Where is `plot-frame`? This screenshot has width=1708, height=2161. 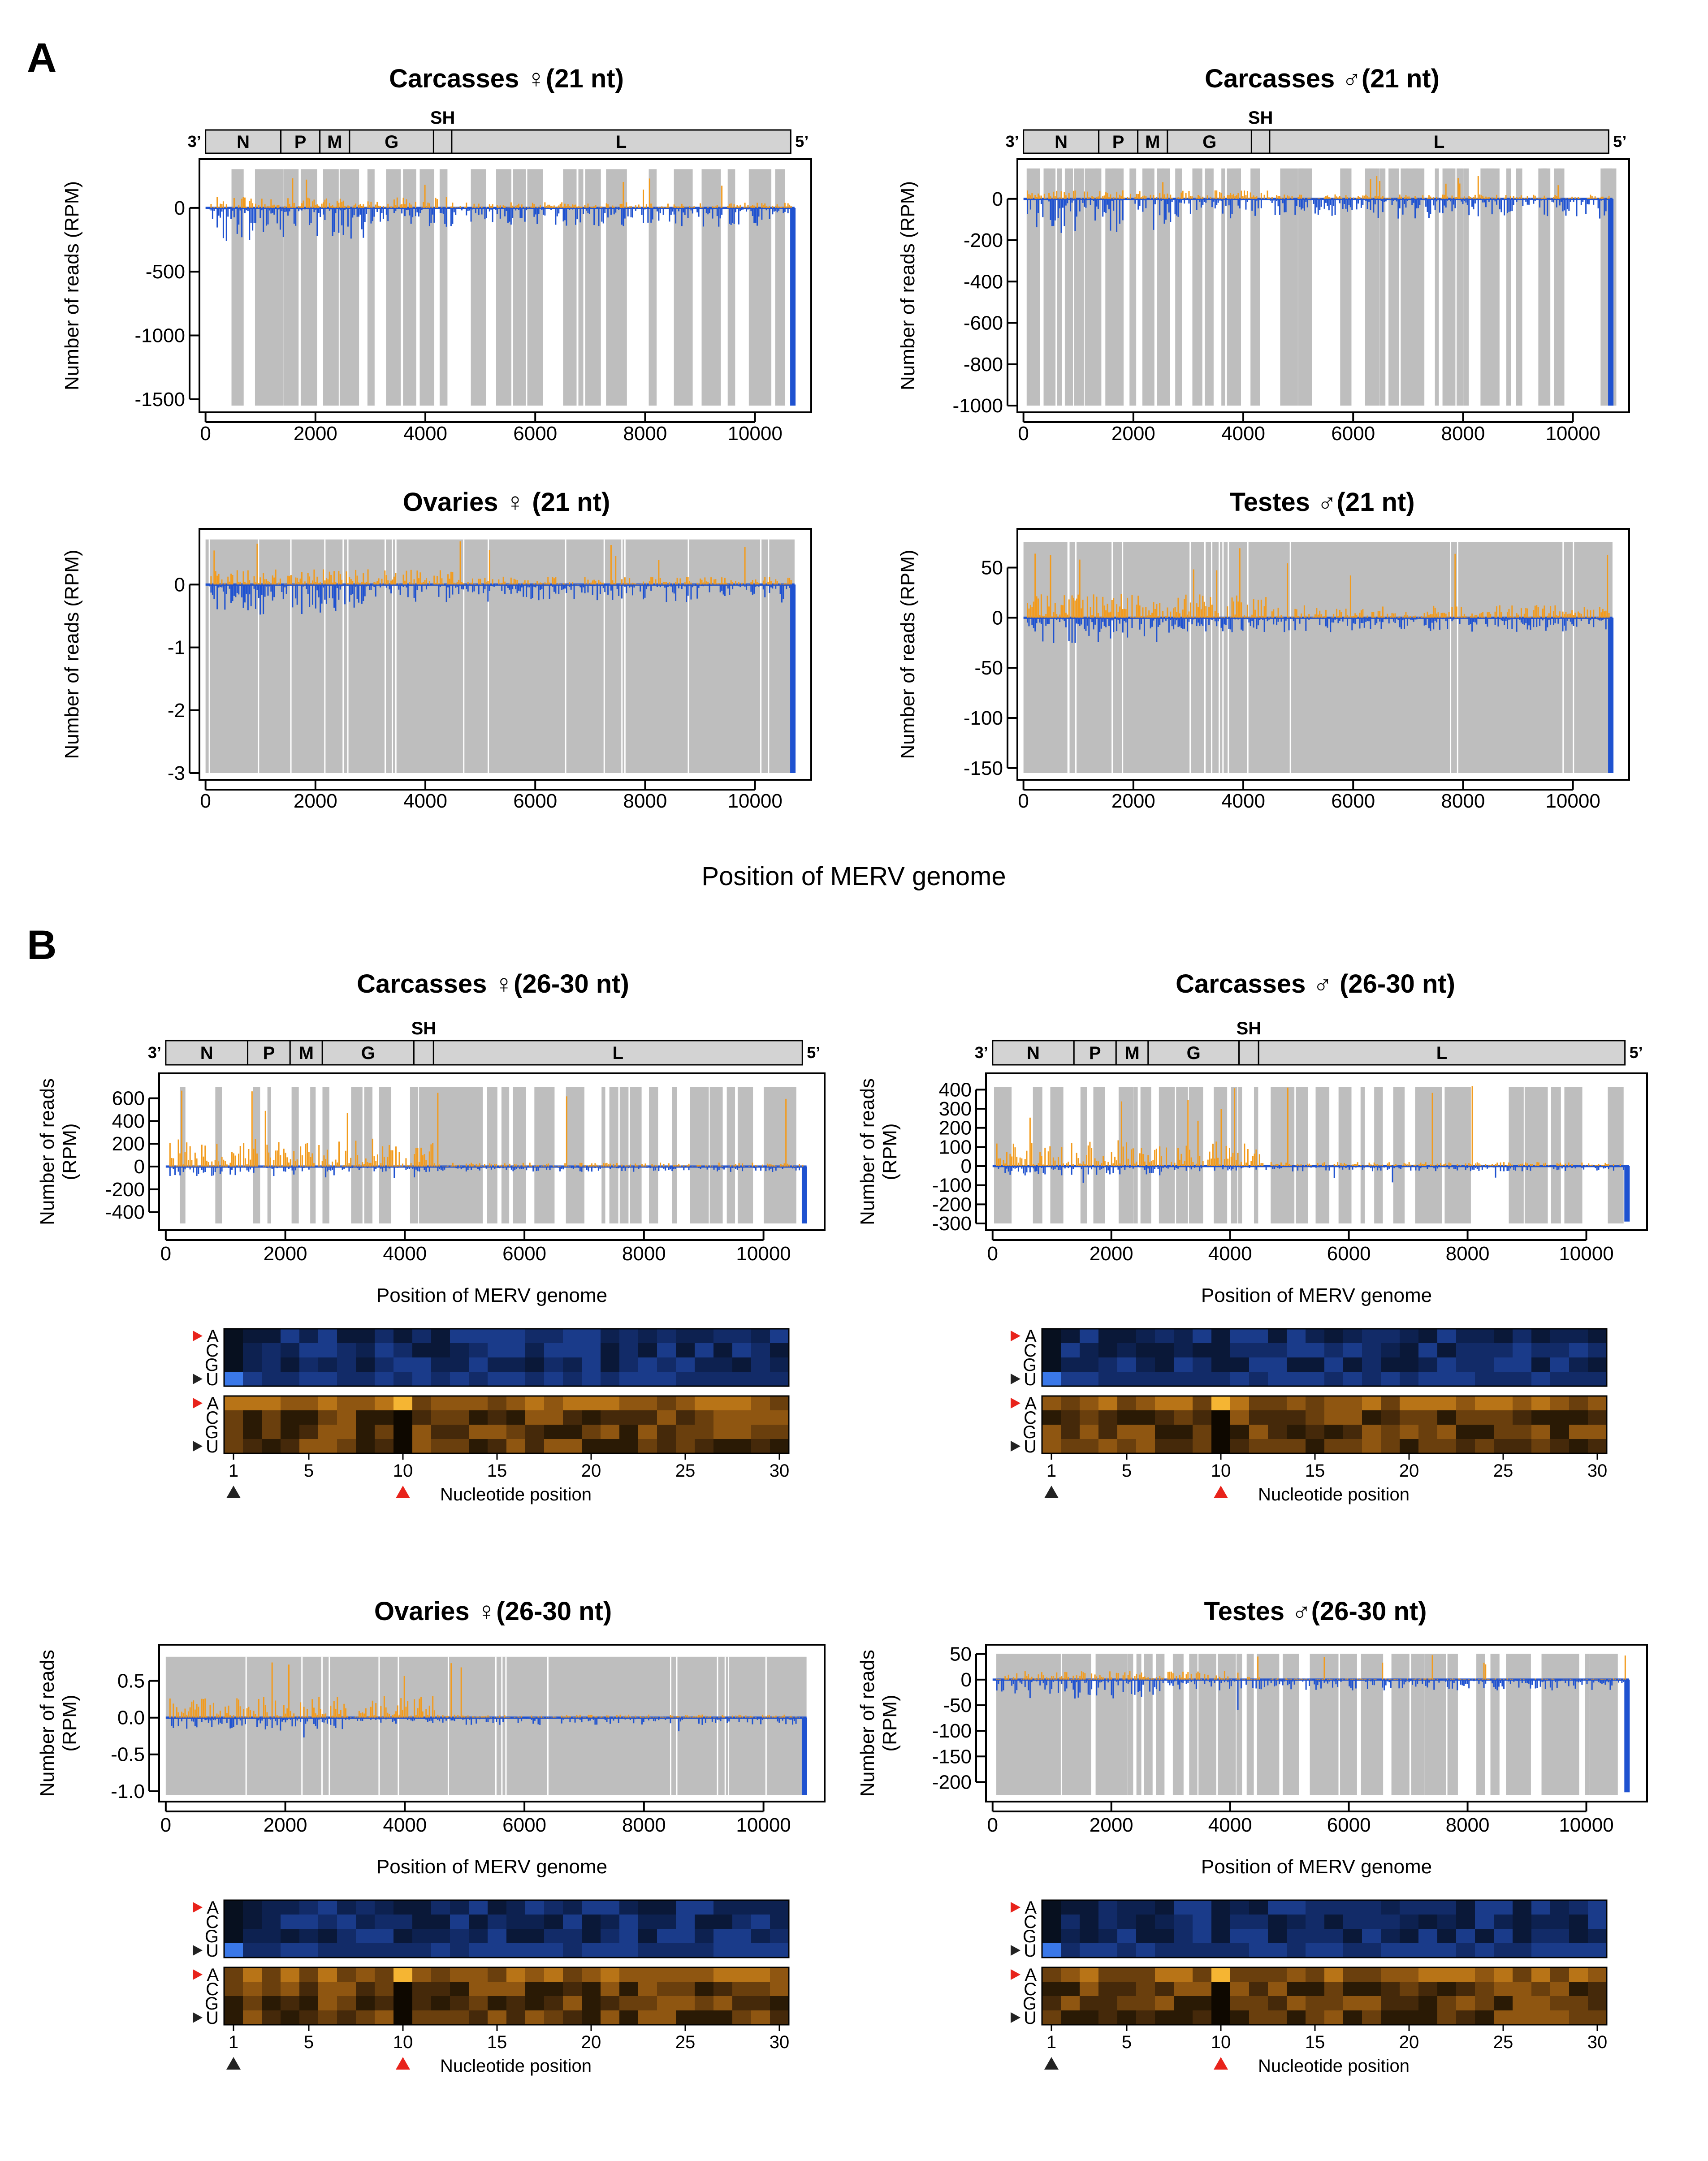 plot-frame is located at coordinates (492, 1151).